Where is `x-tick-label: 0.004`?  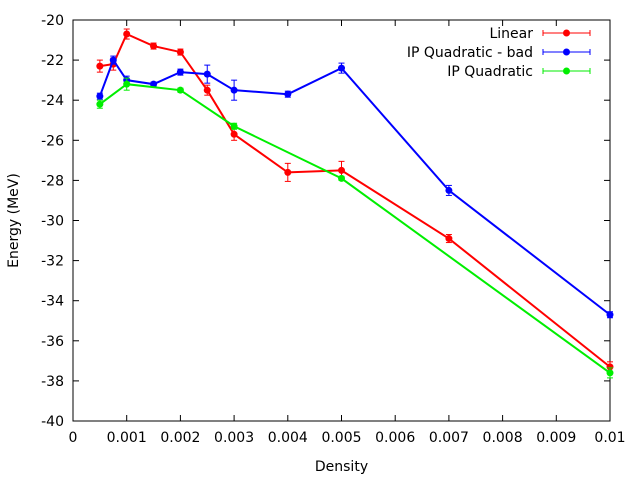 x-tick-label: 0.004 is located at coordinates (288, 438).